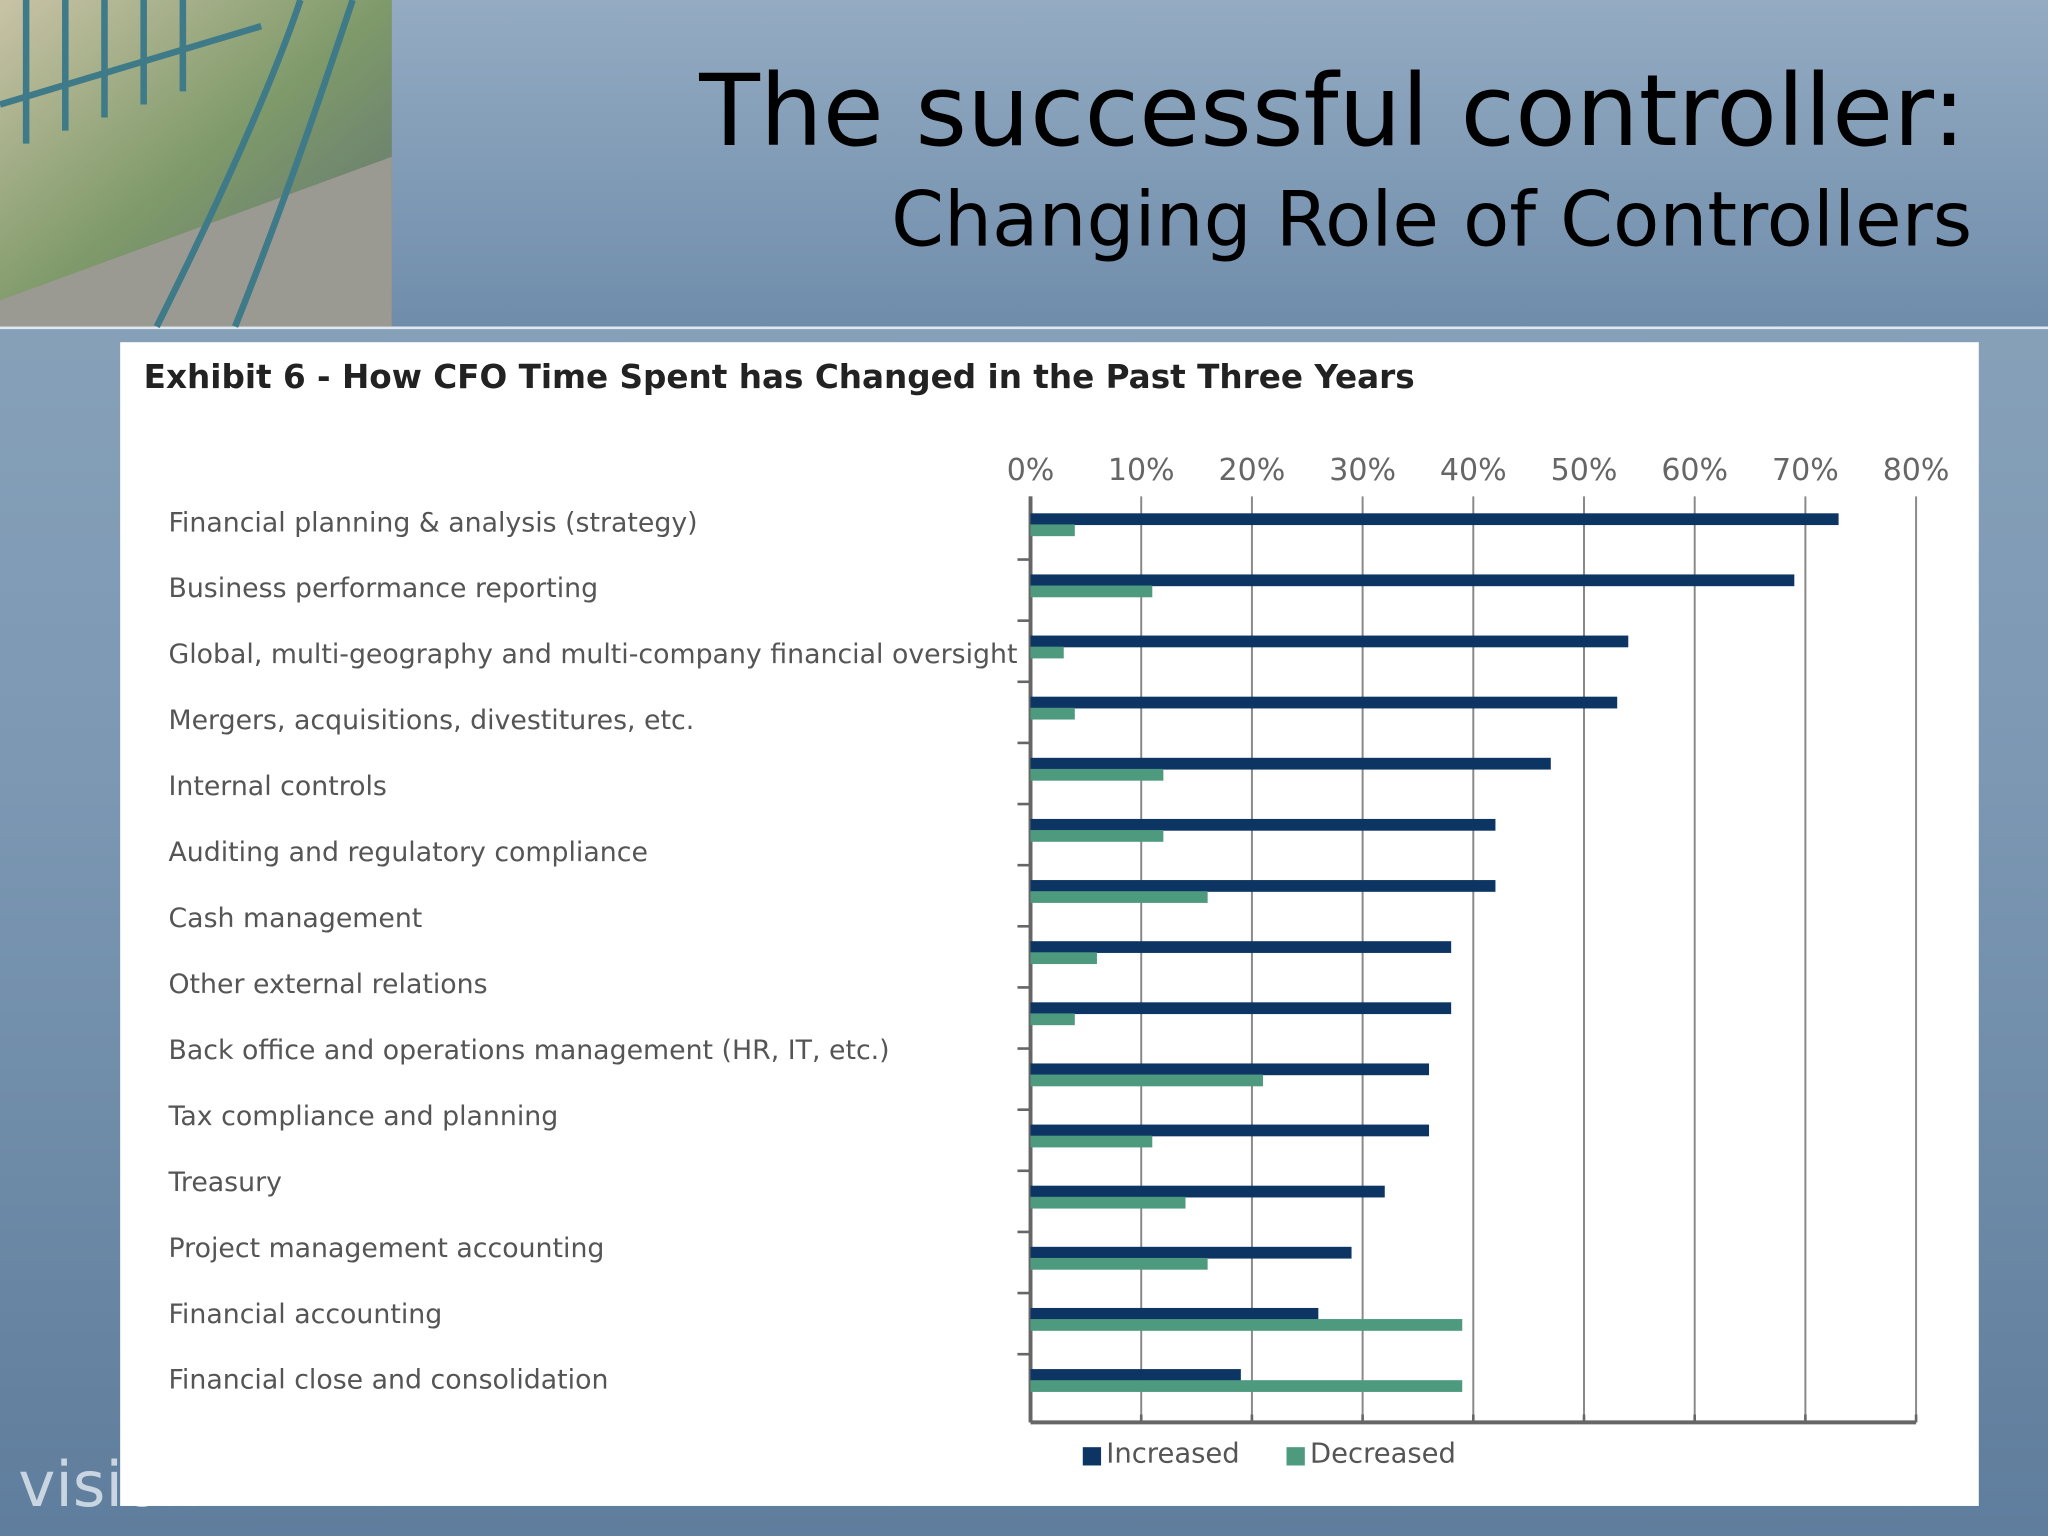  I want to click on y-tick-label: Project management accounting, so click(386, 1248).